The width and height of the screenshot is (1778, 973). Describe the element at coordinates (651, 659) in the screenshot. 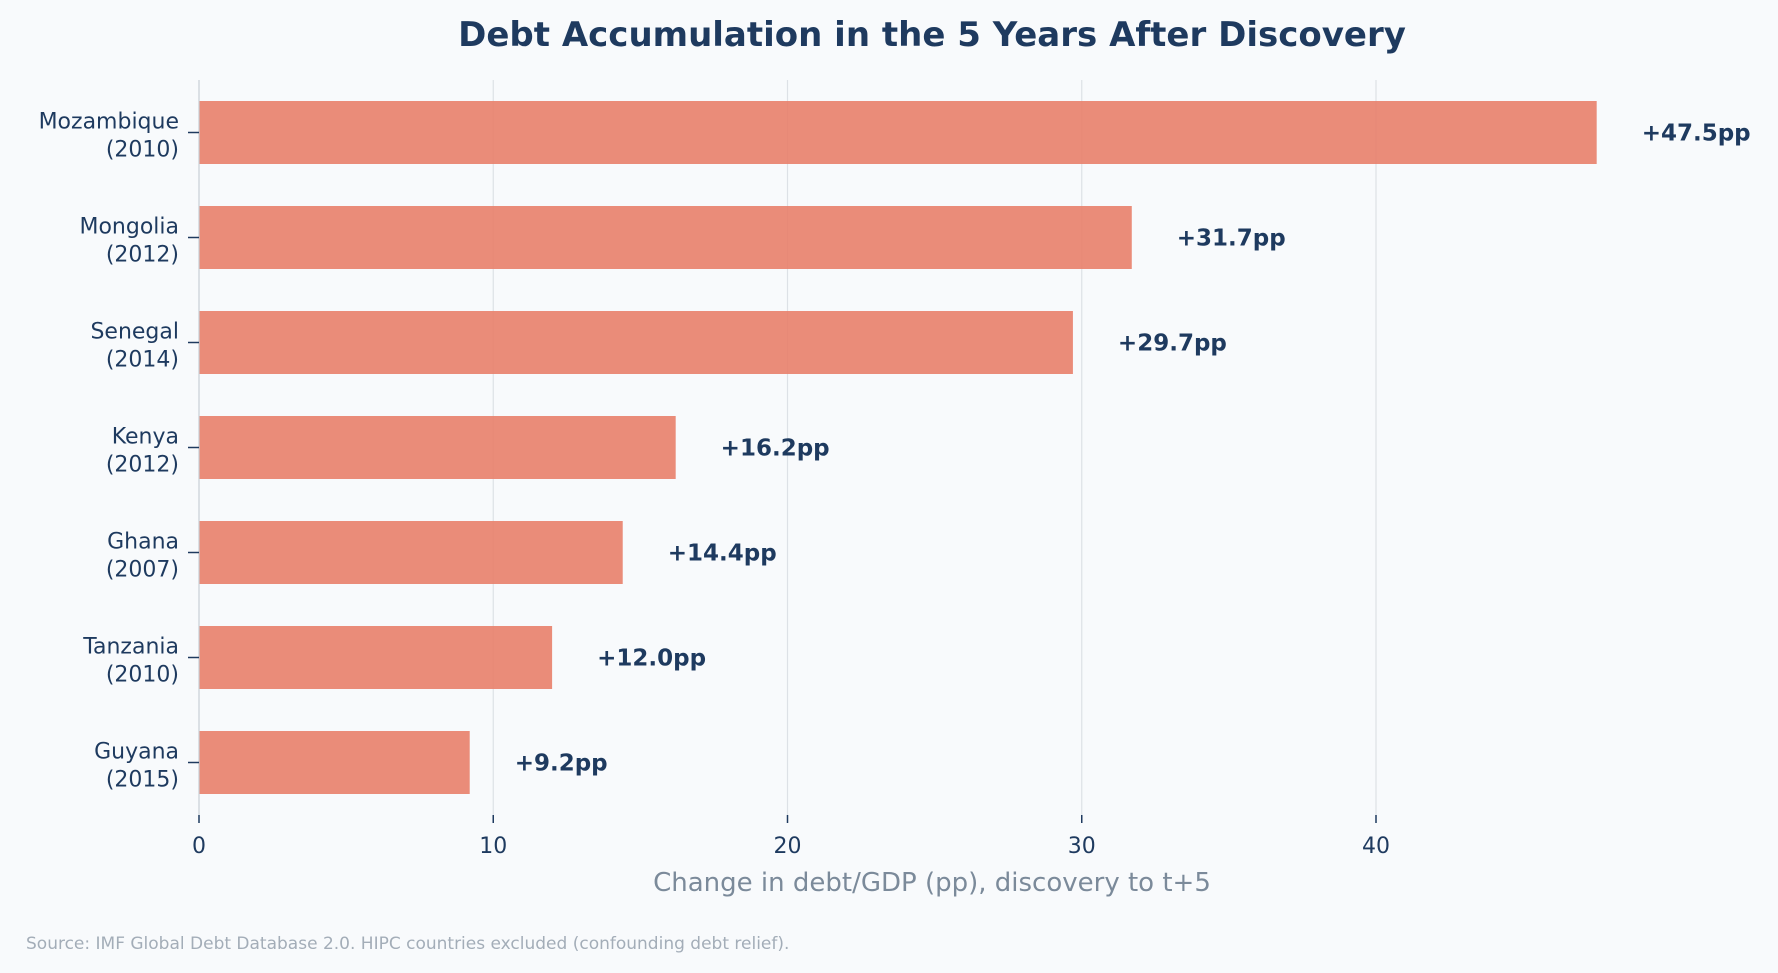

I see `data-label: +12.0pp` at that location.